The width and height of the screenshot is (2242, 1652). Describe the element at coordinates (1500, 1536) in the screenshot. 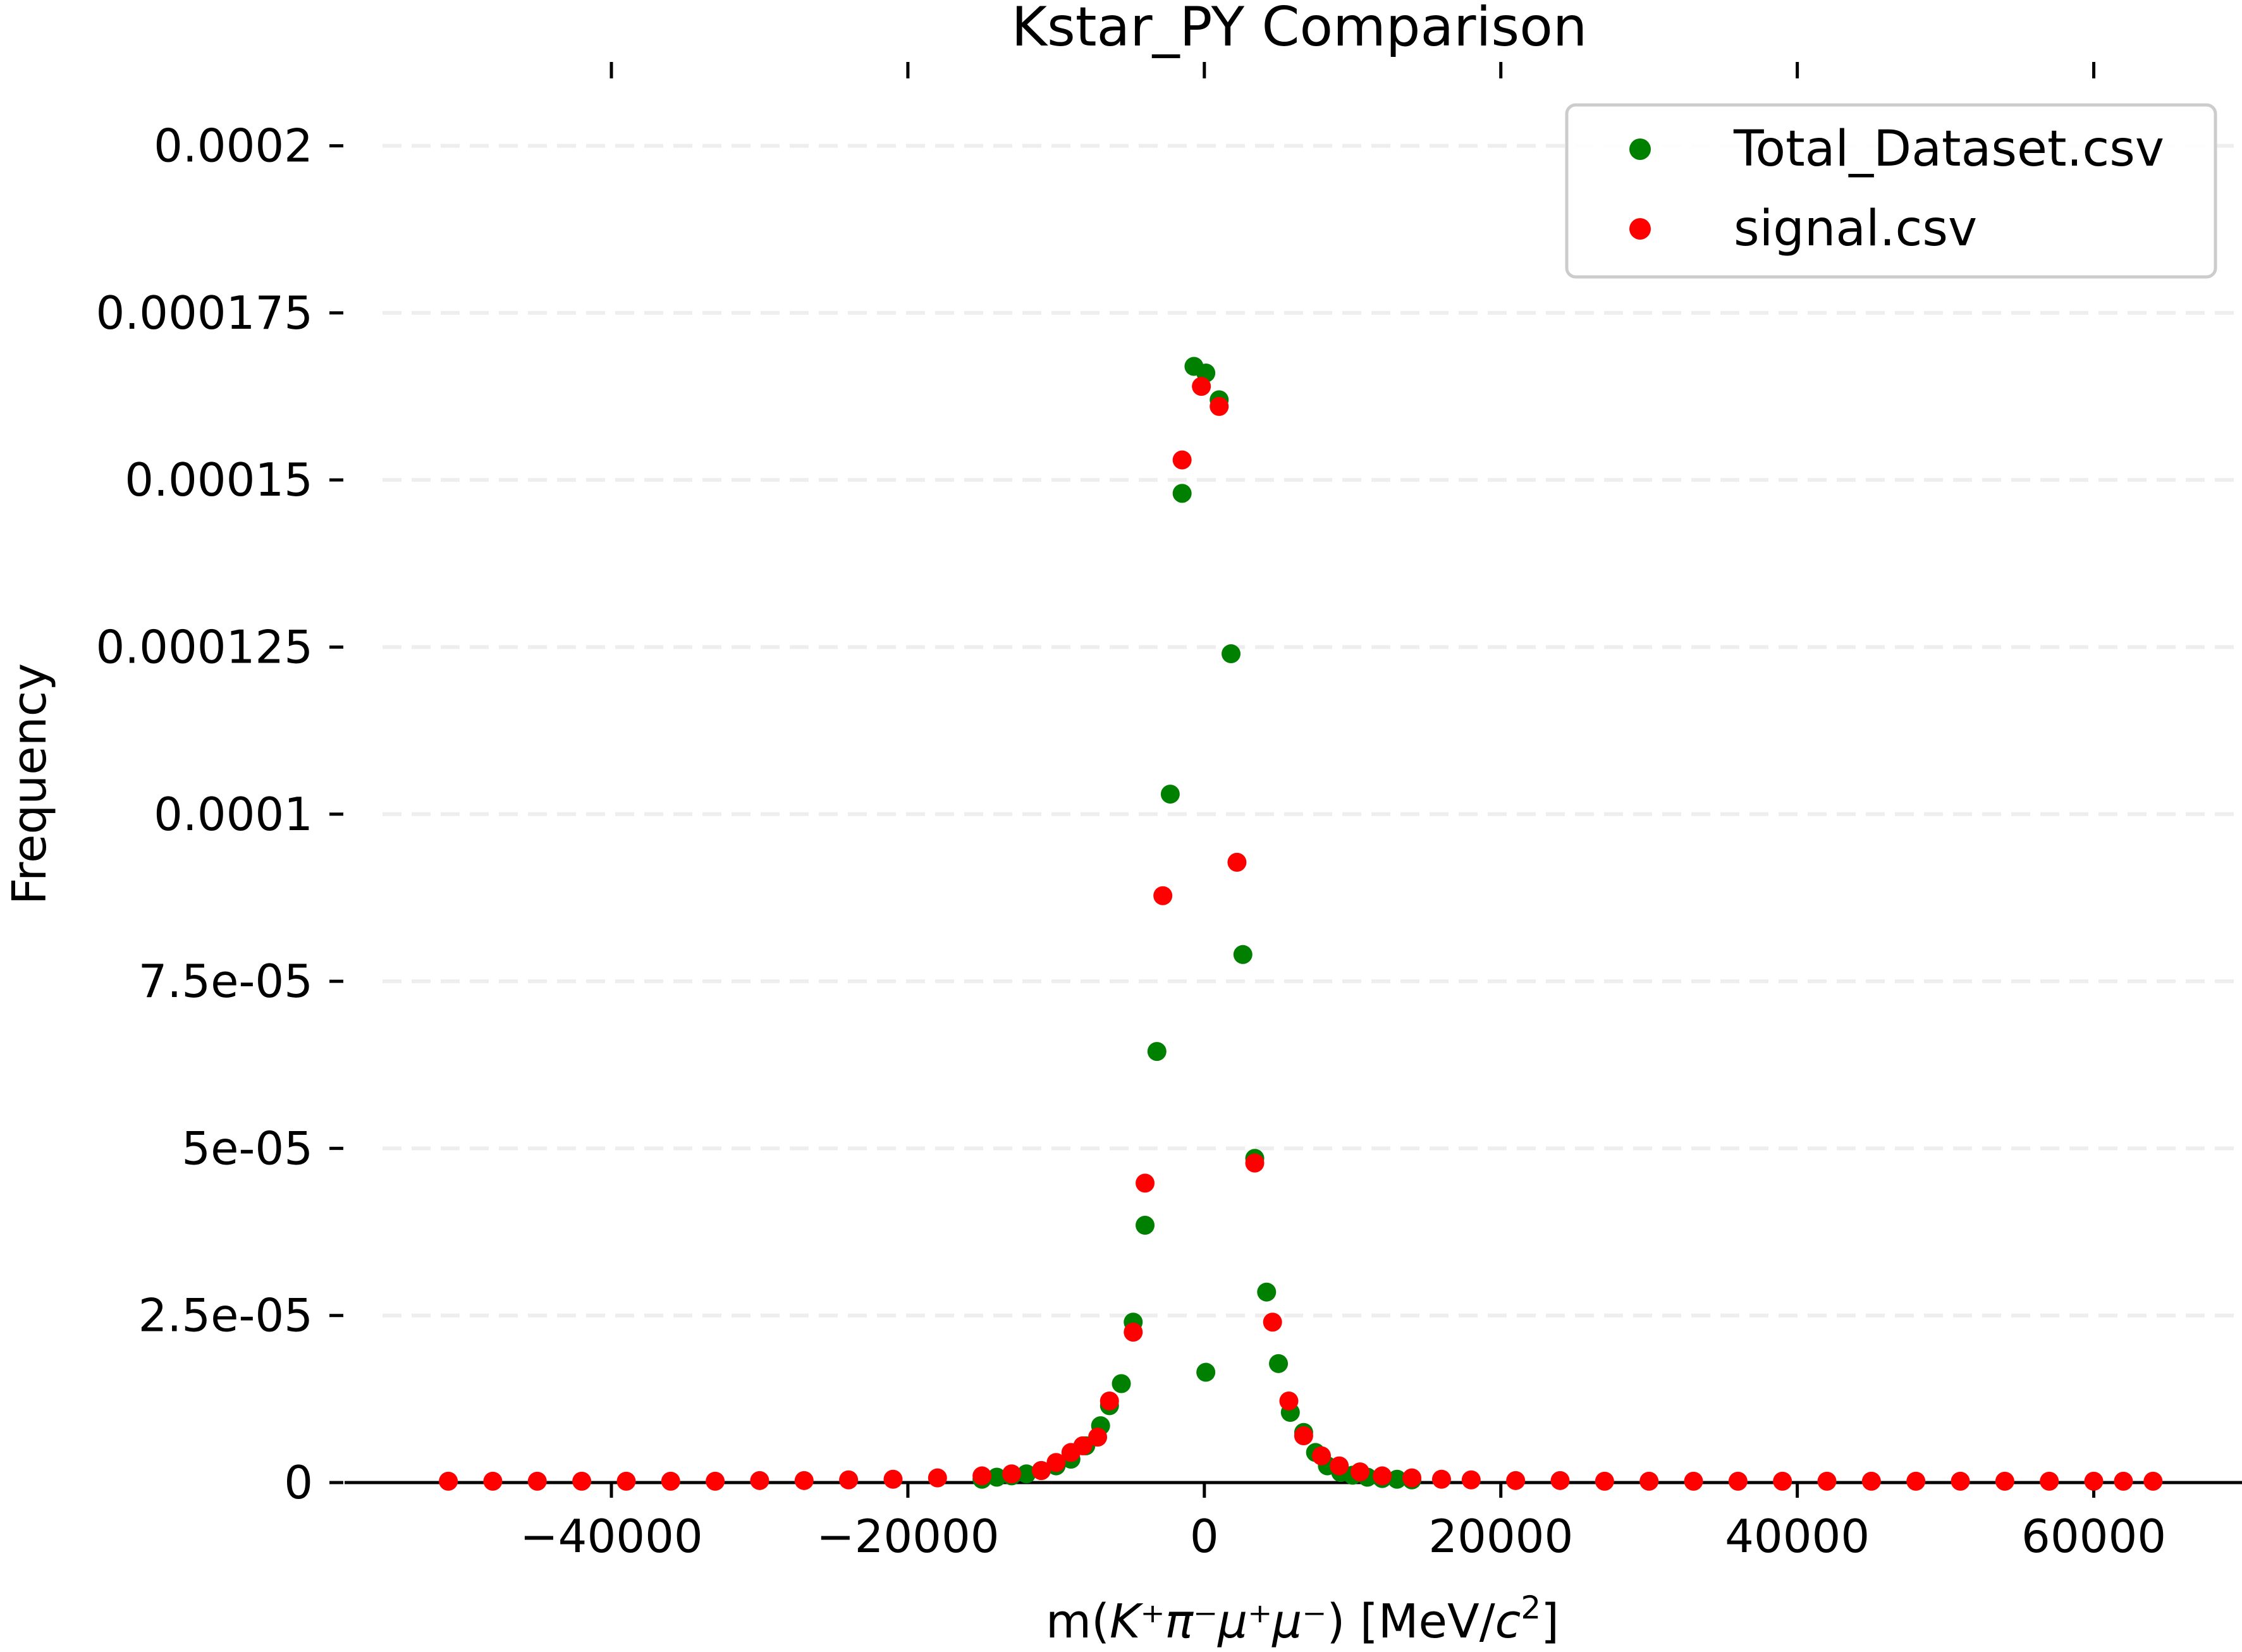

I see `x-tick-label: 20000` at that location.